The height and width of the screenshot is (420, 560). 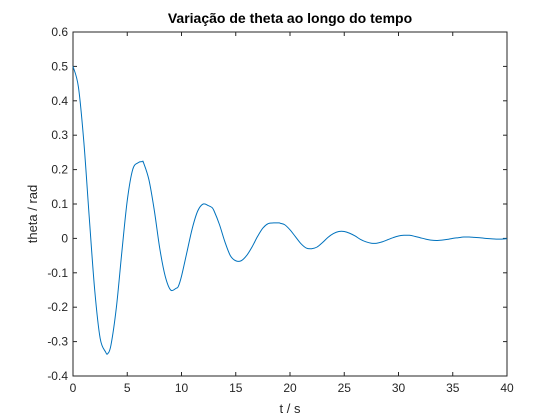 What do you see at coordinates (73, 388) in the screenshot?
I see `x-tick-label: 0` at bounding box center [73, 388].